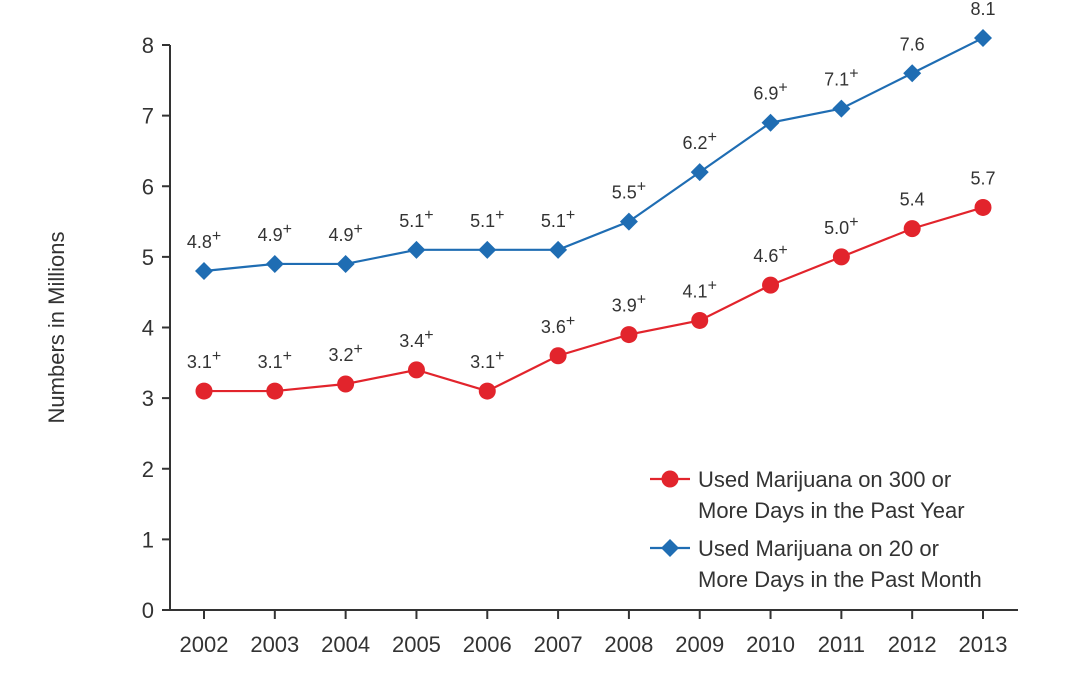  What do you see at coordinates (416, 339) in the screenshot?
I see `data-label: 3.4+` at bounding box center [416, 339].